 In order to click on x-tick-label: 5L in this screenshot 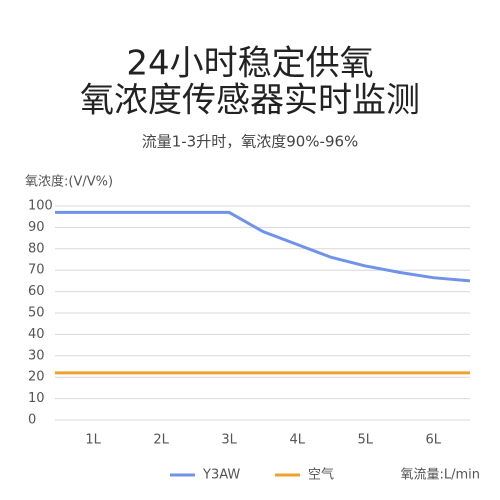, I will do `click(365, 440)`.